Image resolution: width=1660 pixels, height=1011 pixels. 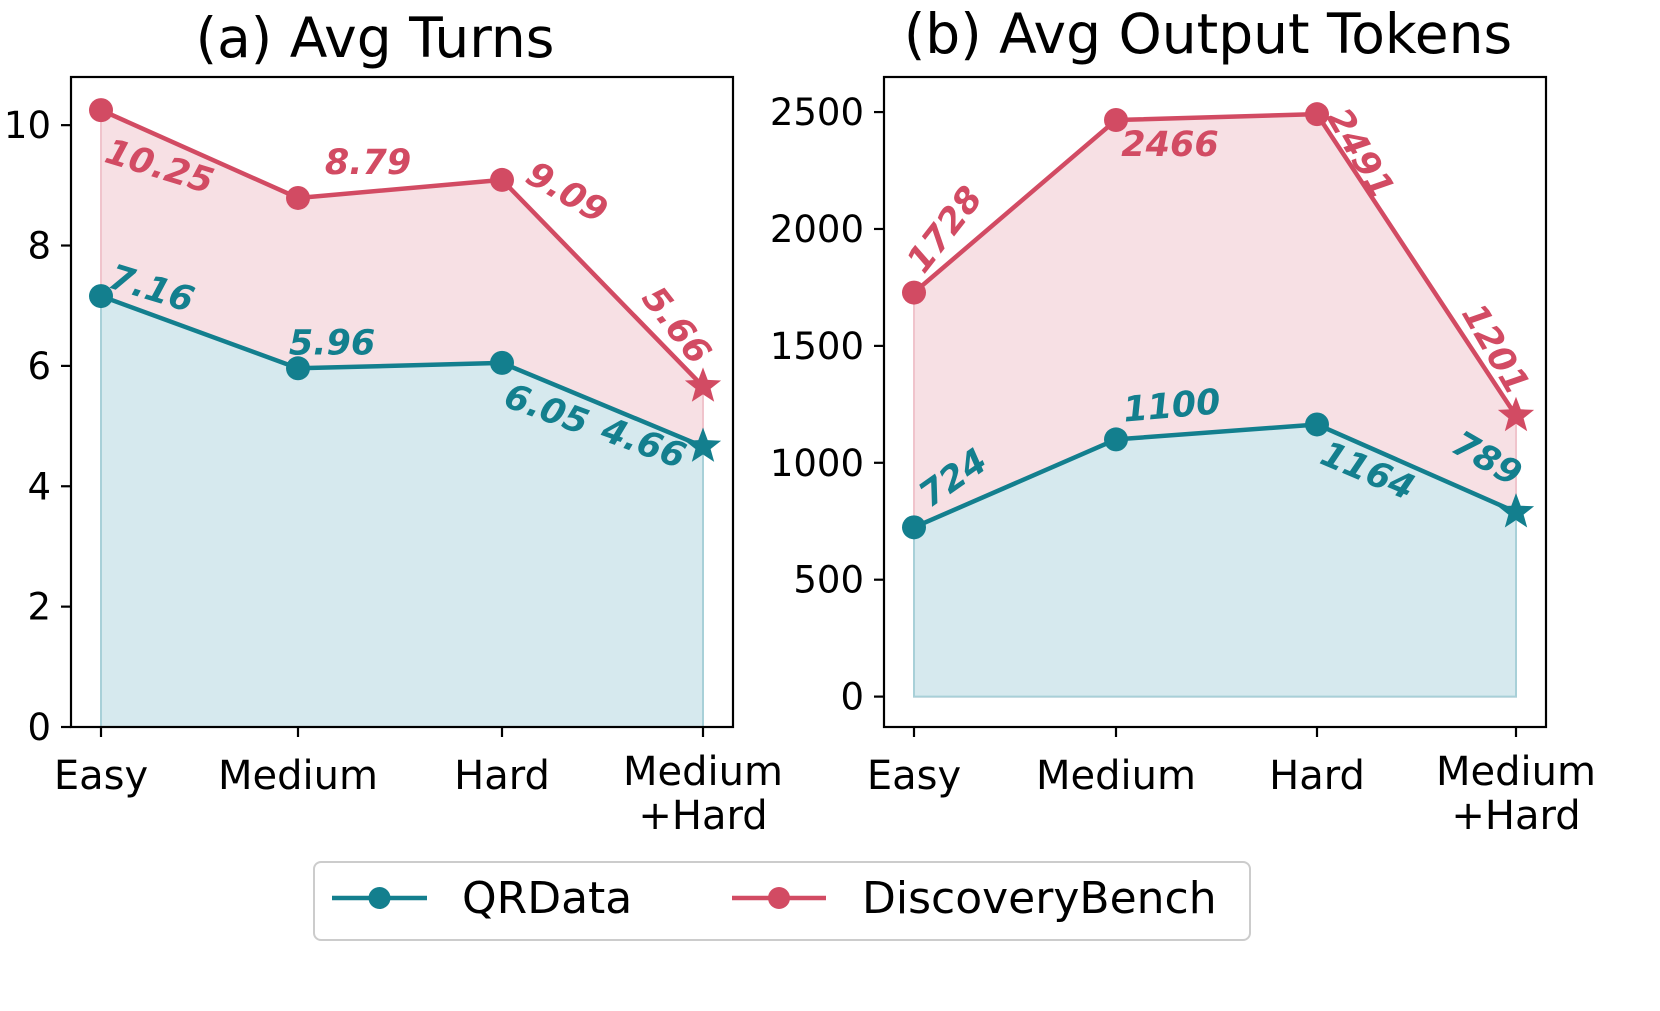 What do you see at coordinates (39, 366) in the screenshot?
I see `y-tick-label: 6` at bounding box center [39, 366].